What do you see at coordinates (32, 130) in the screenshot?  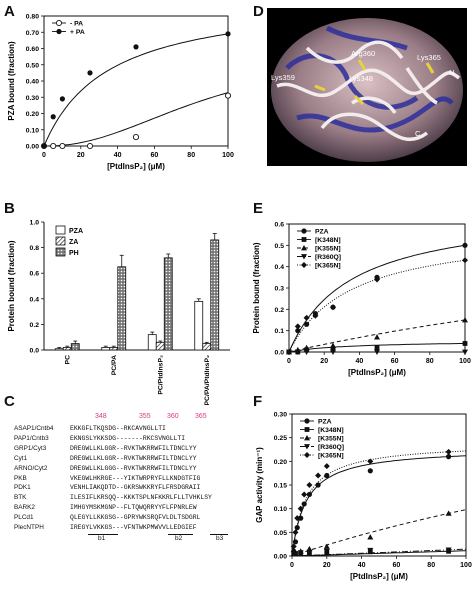 I see `chart-a-y-tick-label: 0.10` at bounding box center [32, 130].